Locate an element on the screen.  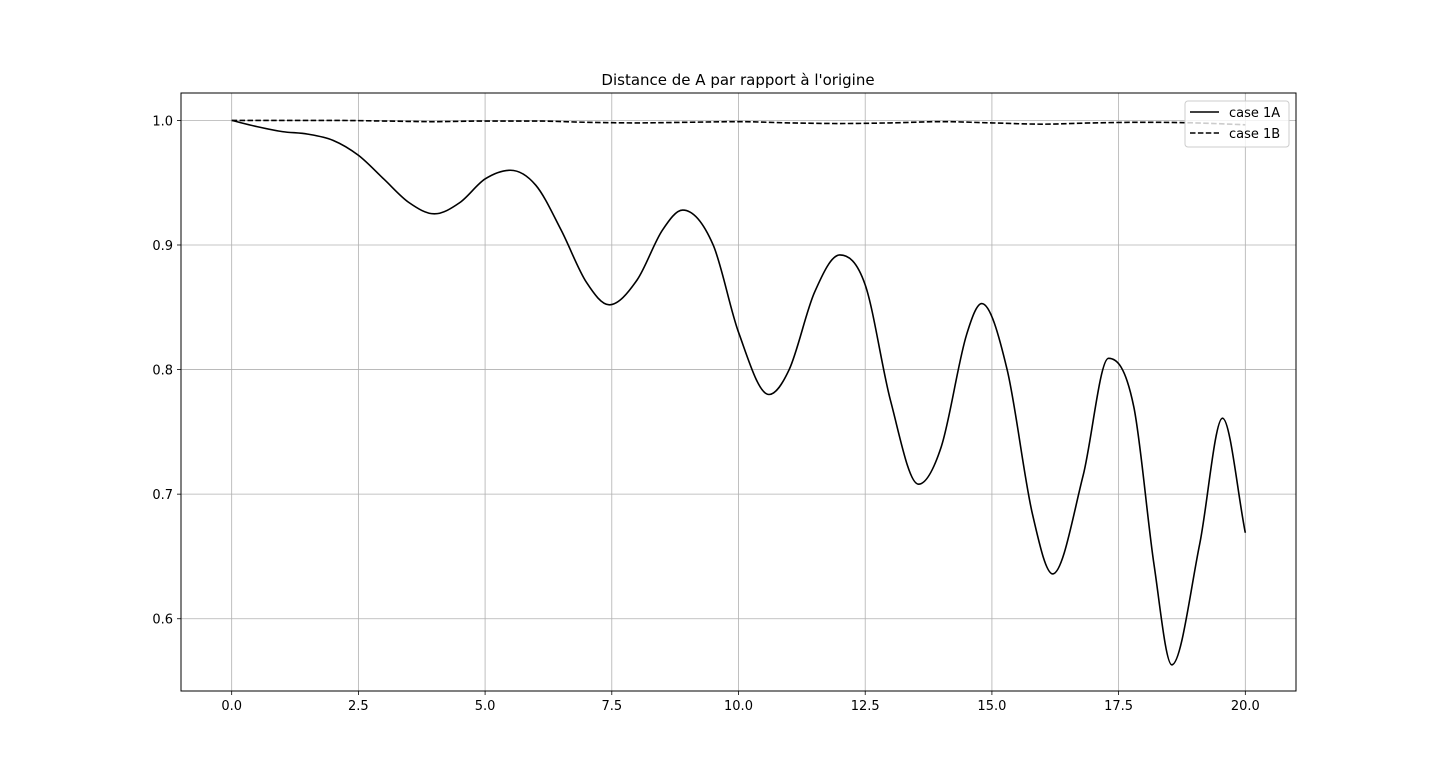
x-tick-label: 7.5 is located at coordinates (611, 706).